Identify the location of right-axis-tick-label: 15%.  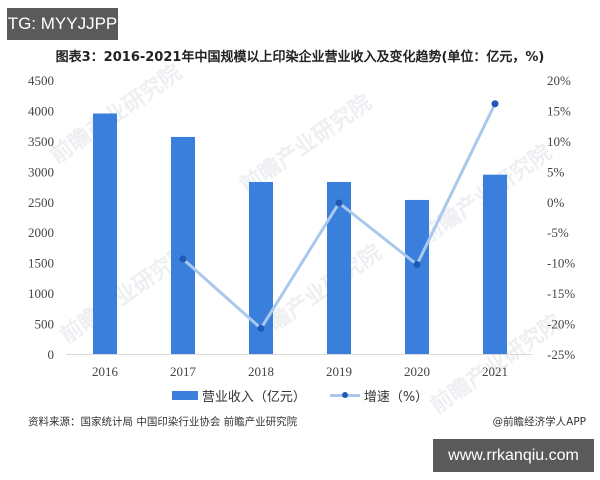
(559, 110).